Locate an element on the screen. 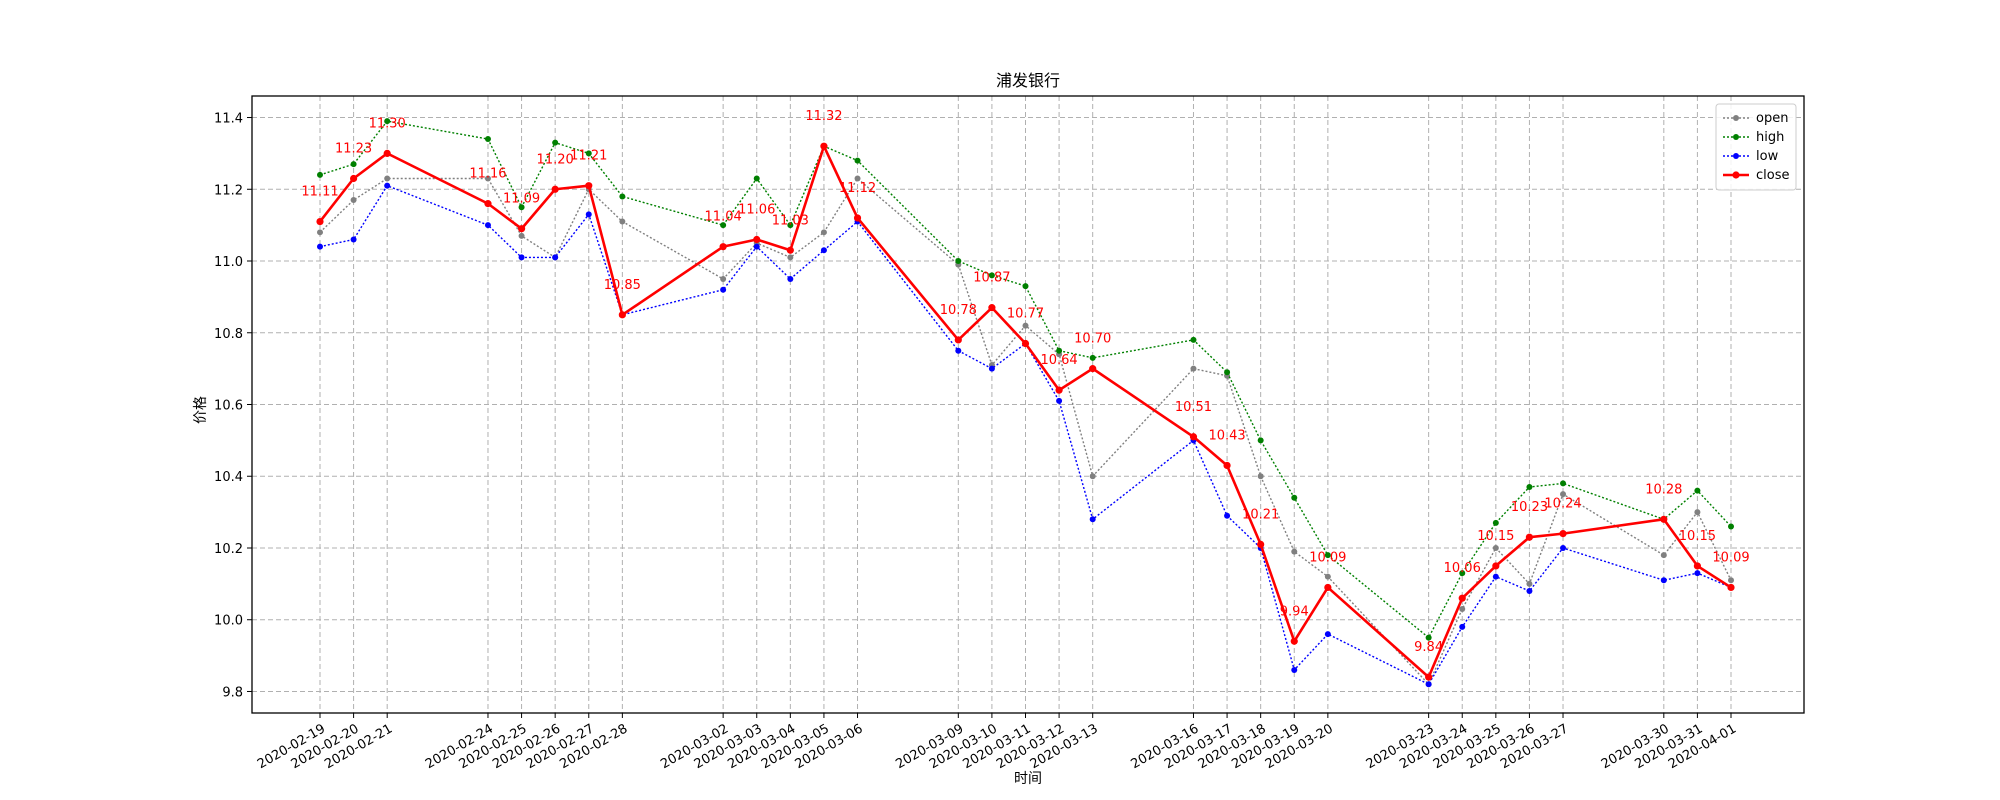 Image resolution: width=2000 pixels, height=800 pixels. close-value-label: 10.85 is located at coordinates (622, 285).